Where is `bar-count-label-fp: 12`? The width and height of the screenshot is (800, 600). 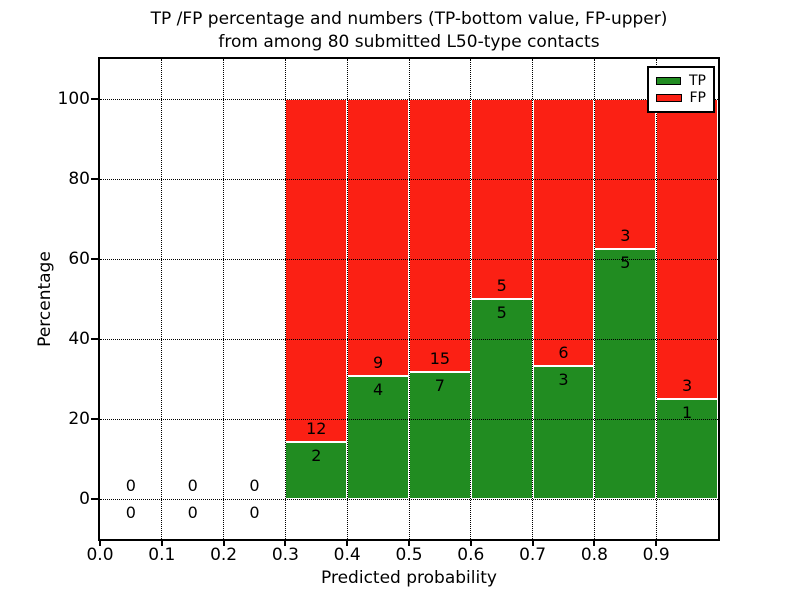
bar-count-label-fp: 12 is located at coordinates (316, 428).